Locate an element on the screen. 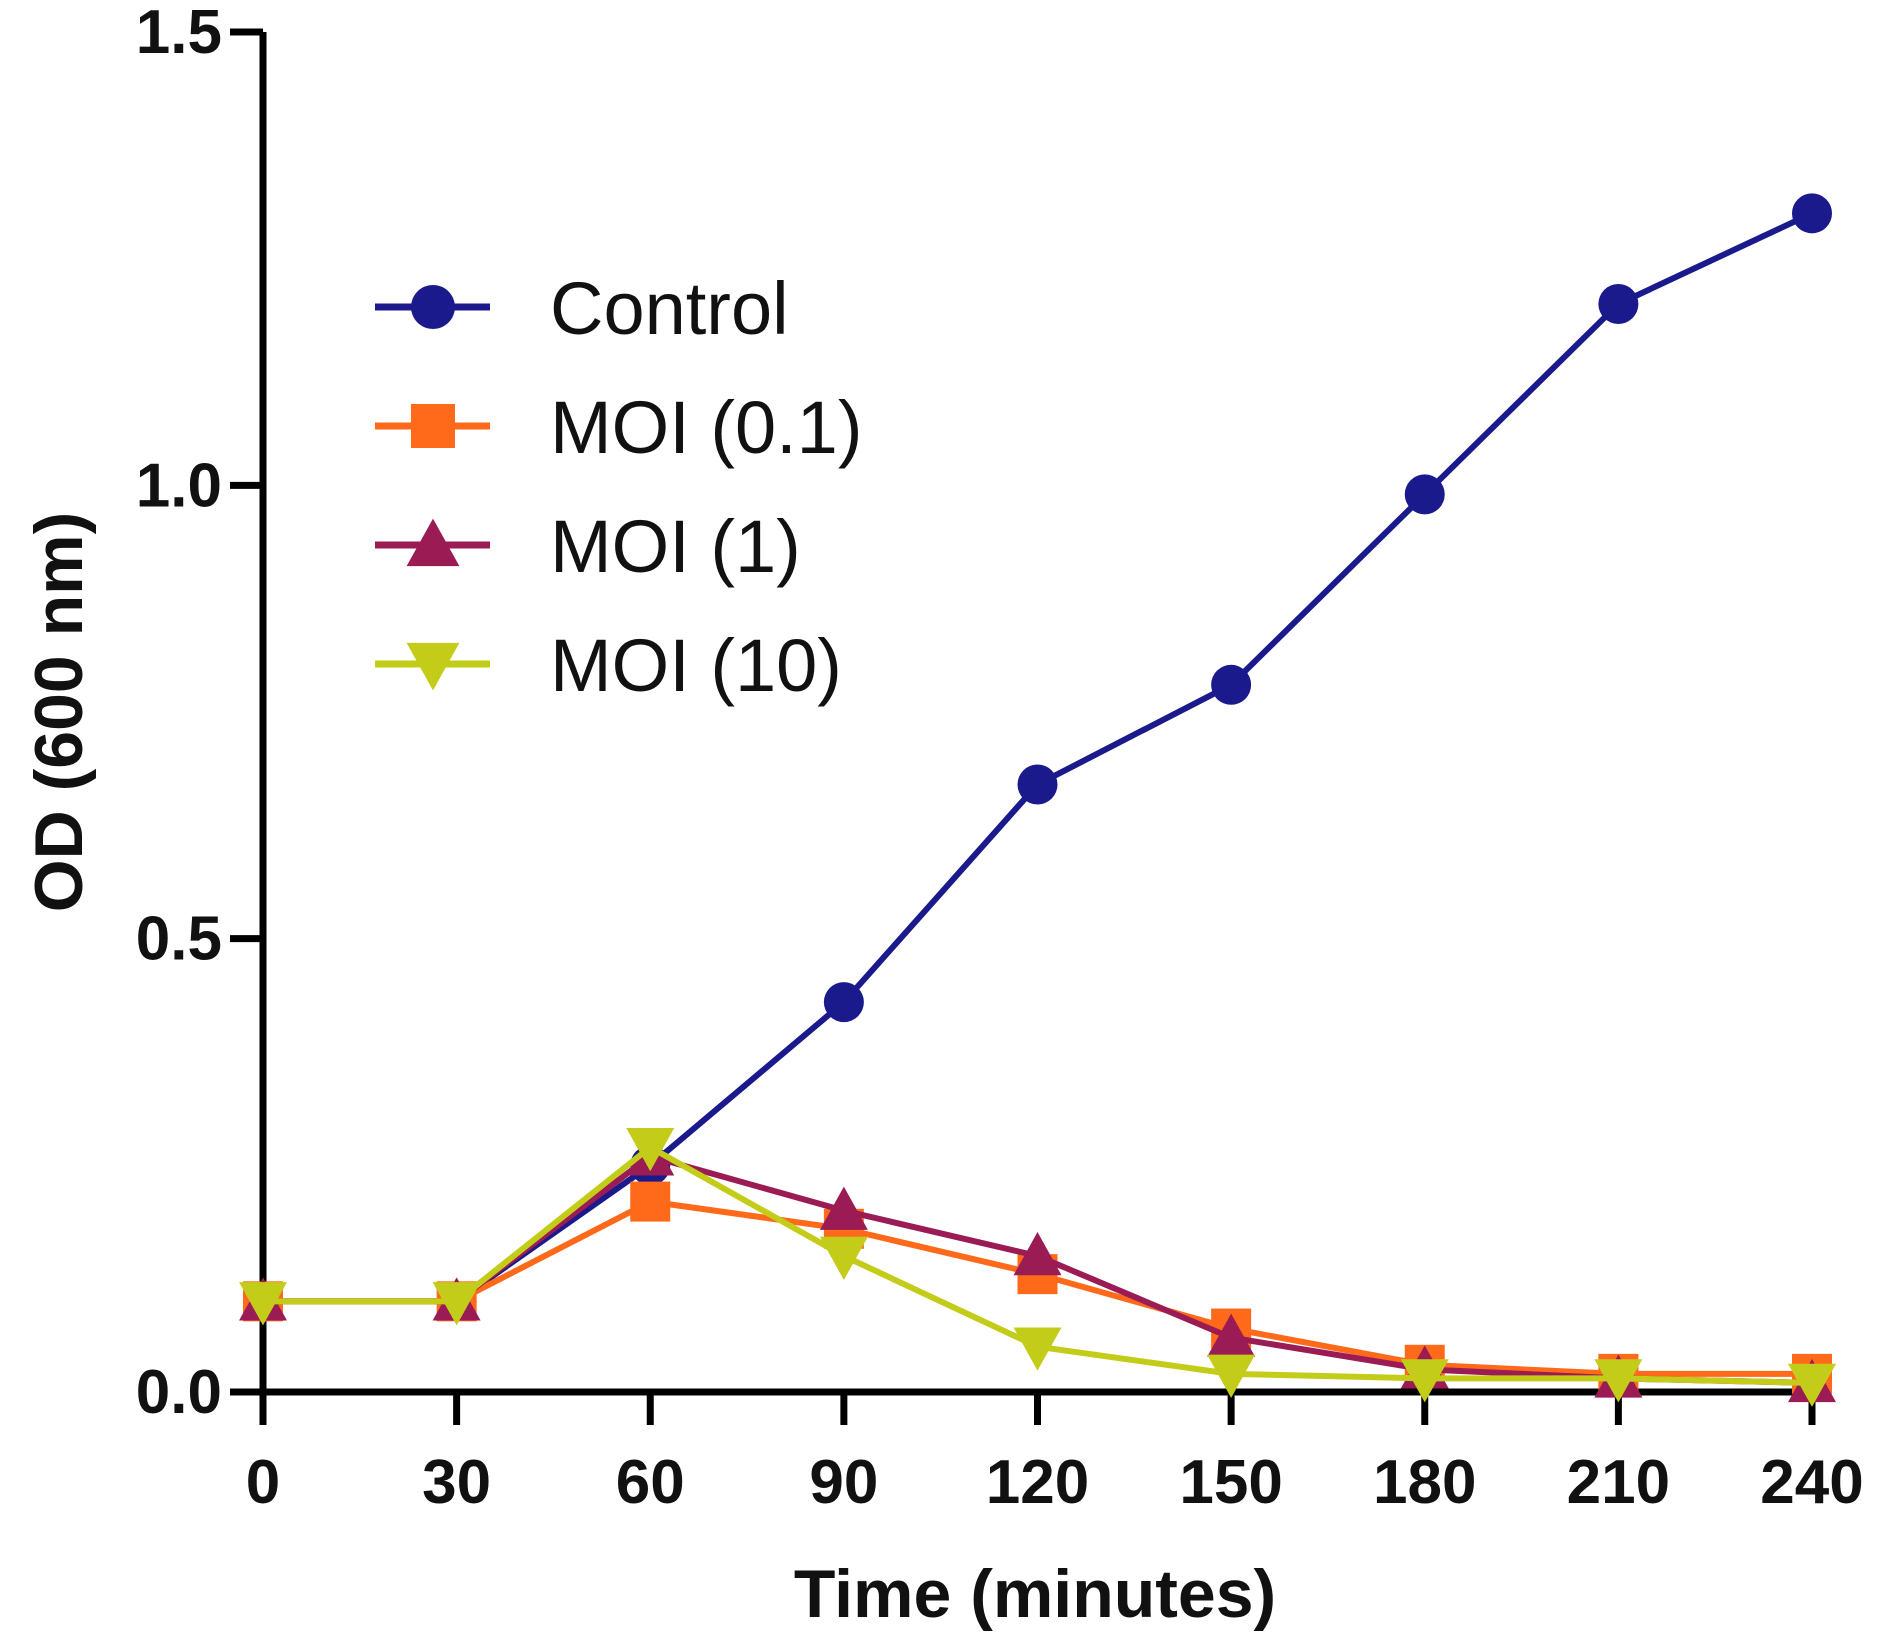  legend-label: MOI (10) is located at coordinates (696, 665).